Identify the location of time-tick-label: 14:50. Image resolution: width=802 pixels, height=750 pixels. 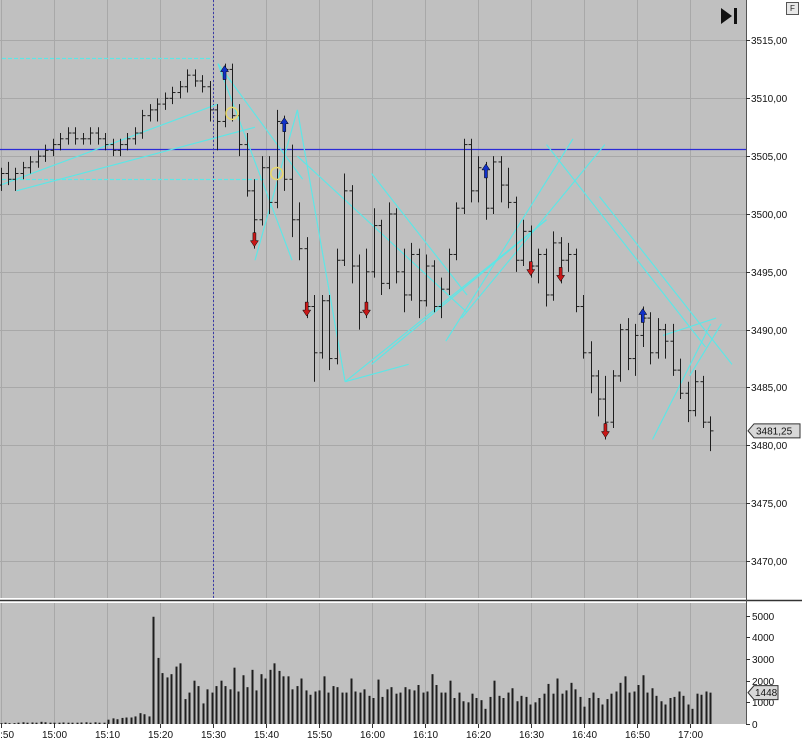
(7, 735).